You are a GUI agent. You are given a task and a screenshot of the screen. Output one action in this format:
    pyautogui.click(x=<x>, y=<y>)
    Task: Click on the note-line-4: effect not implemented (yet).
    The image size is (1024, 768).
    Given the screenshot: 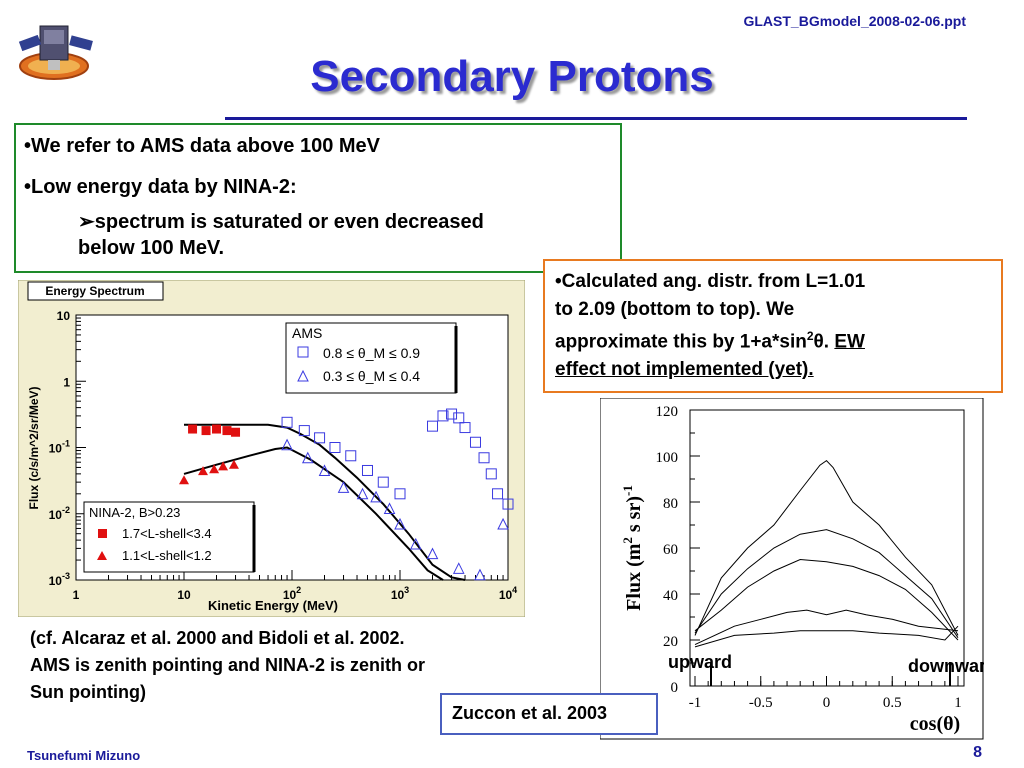 What is the action you would take?
    pyautogui.click(x=684, y=369)
    